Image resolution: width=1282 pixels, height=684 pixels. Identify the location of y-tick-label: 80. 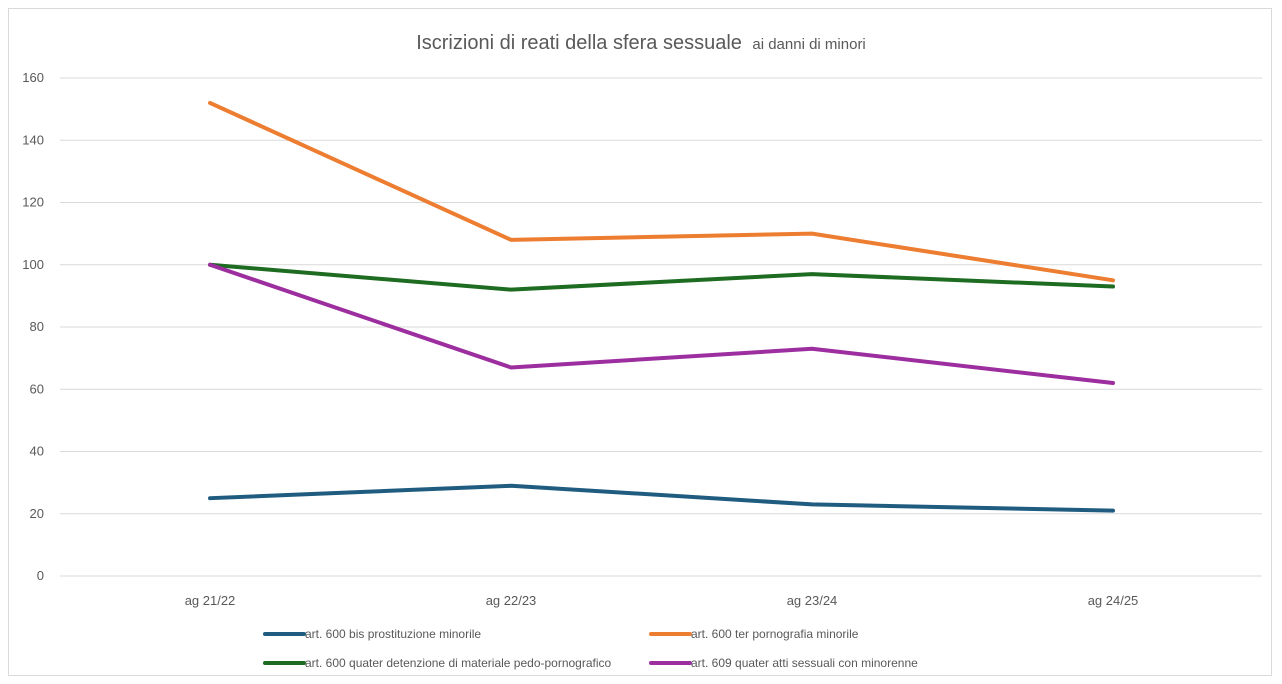
(37, 326).